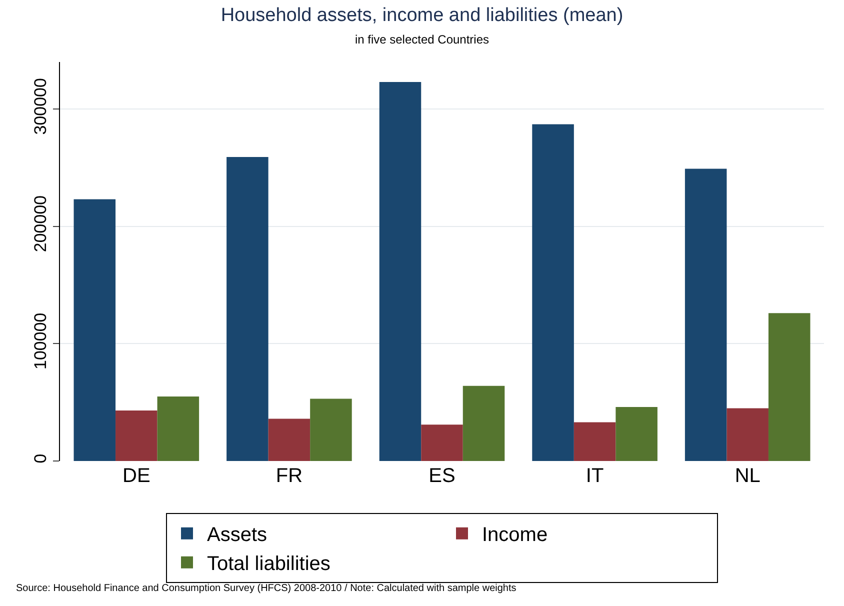 This screenshot has width=844, height=606. Describe the element at coordinates (747, 476) in the screenshot. I see `x-tick-label: NL` at that location.